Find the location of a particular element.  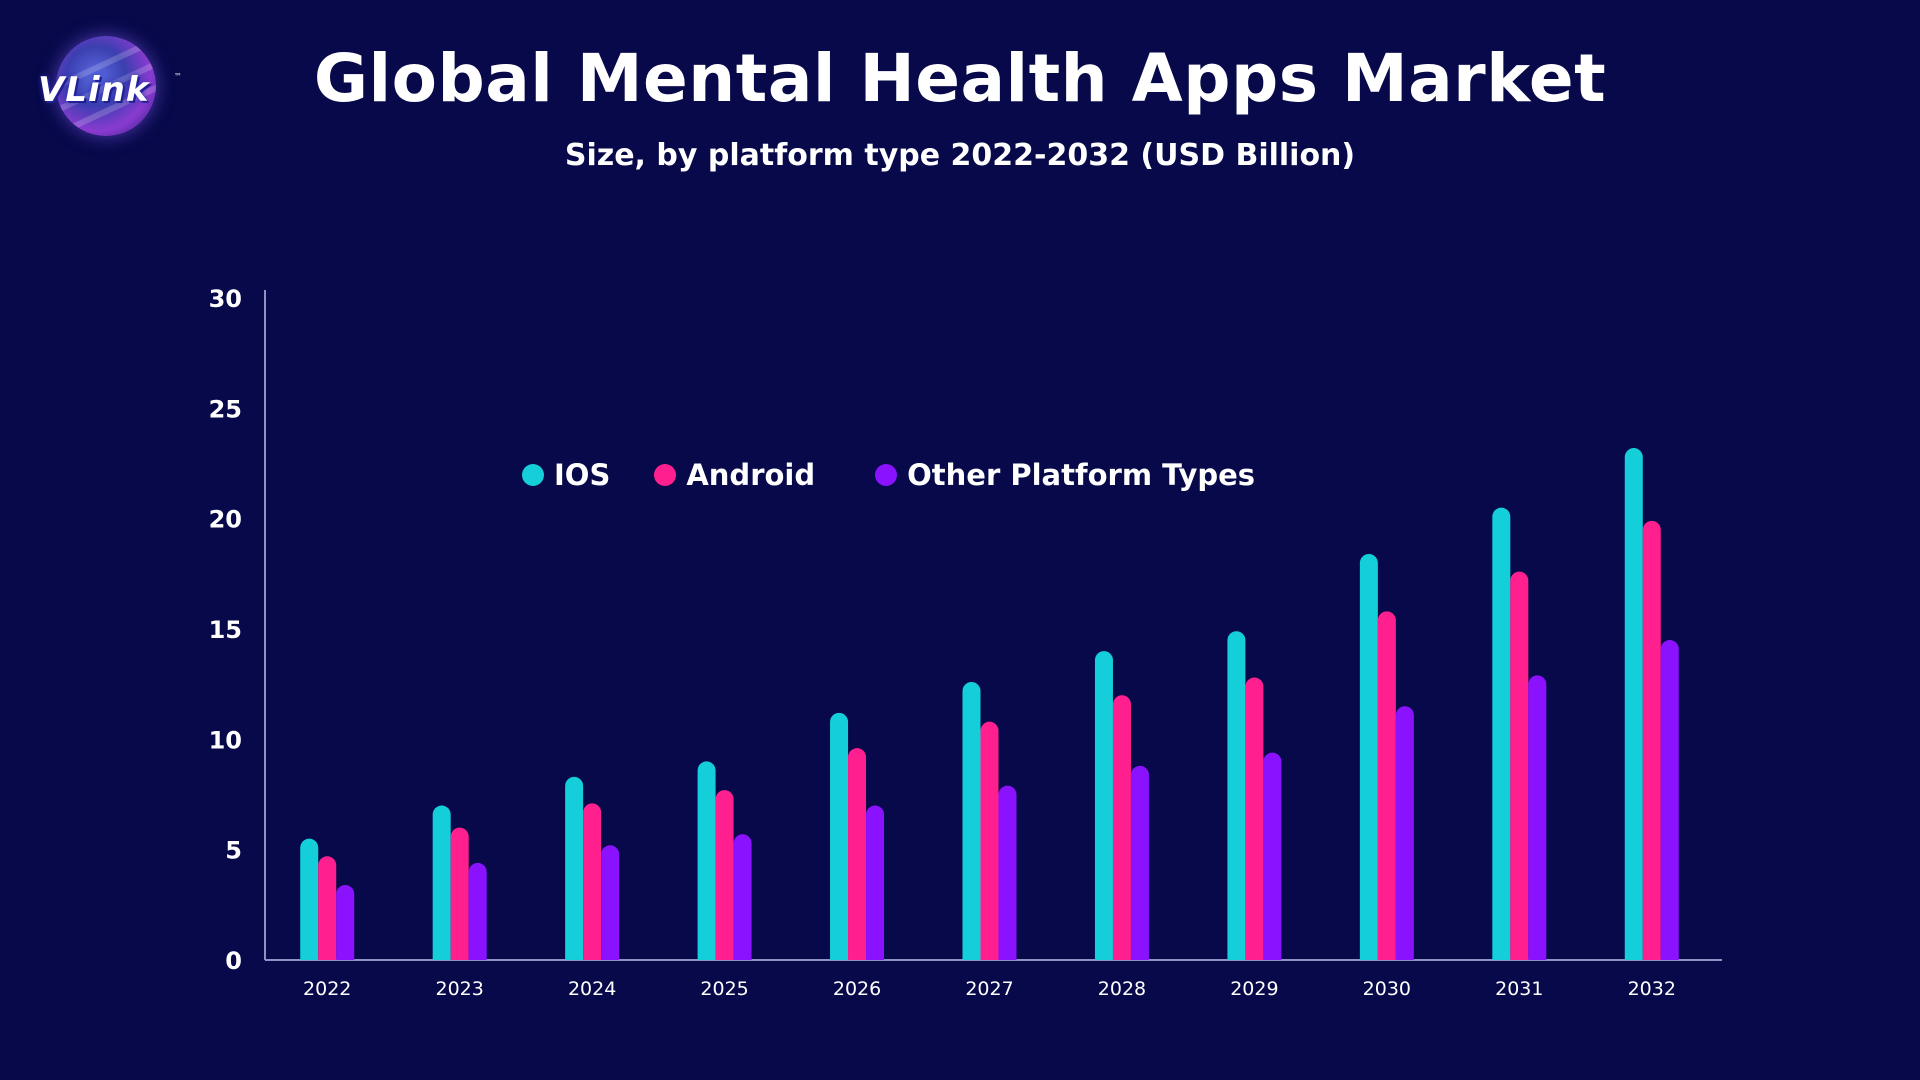

bar-android-2029 is located at coordinates (1254, 818).